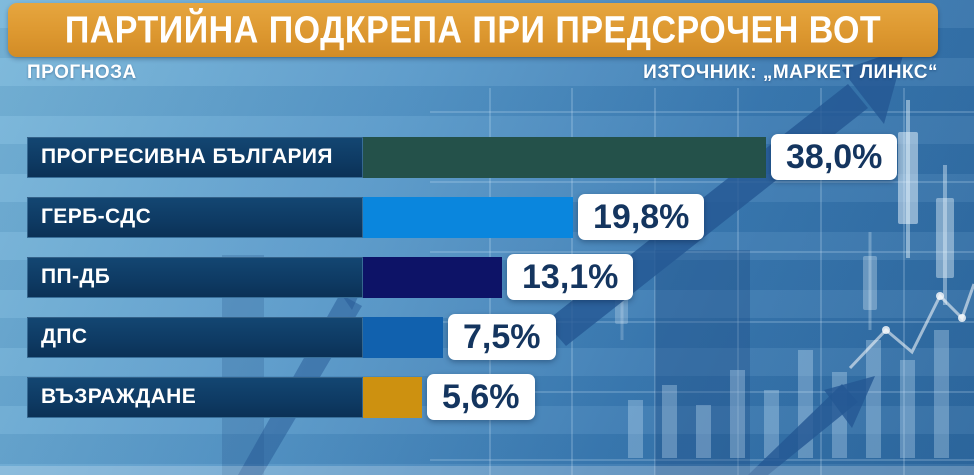  Describe the element at coordinates (195, 157) in the screenshot. I see `party-label: ПРОГРЕСИВНА БЪЛГАРИЯ` at that location.